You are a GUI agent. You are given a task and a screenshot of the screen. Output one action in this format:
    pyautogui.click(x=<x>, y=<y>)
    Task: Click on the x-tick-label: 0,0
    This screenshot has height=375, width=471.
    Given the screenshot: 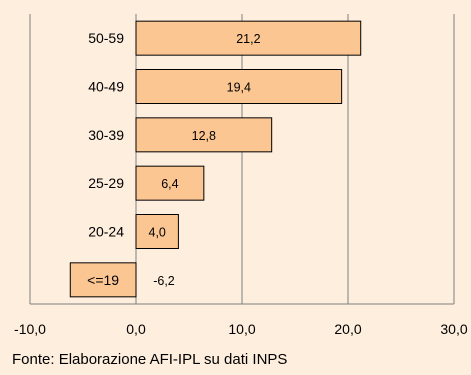 What is the action you would take?
    pyautogui.click(x=136, y=329)
    